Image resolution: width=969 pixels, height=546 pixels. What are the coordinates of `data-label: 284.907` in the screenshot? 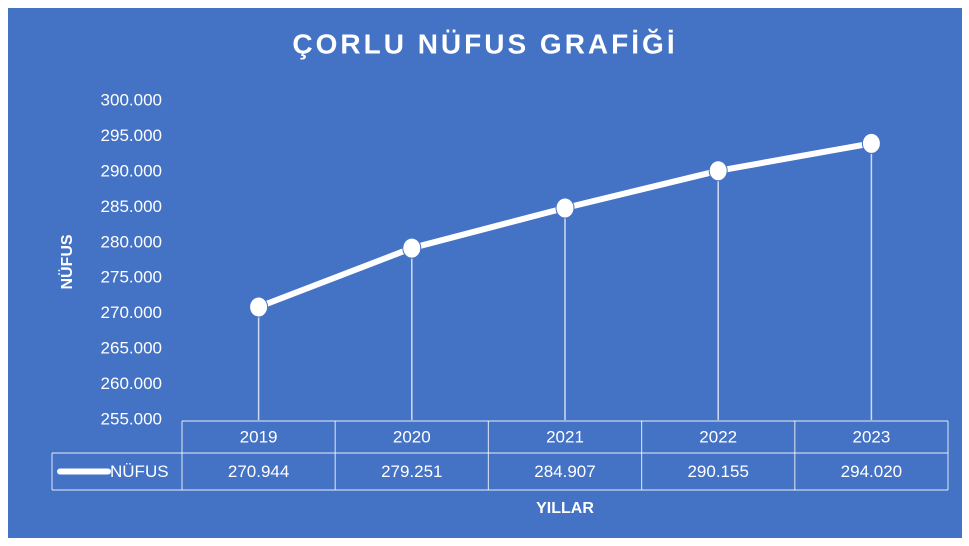 It's located at (564, 471).